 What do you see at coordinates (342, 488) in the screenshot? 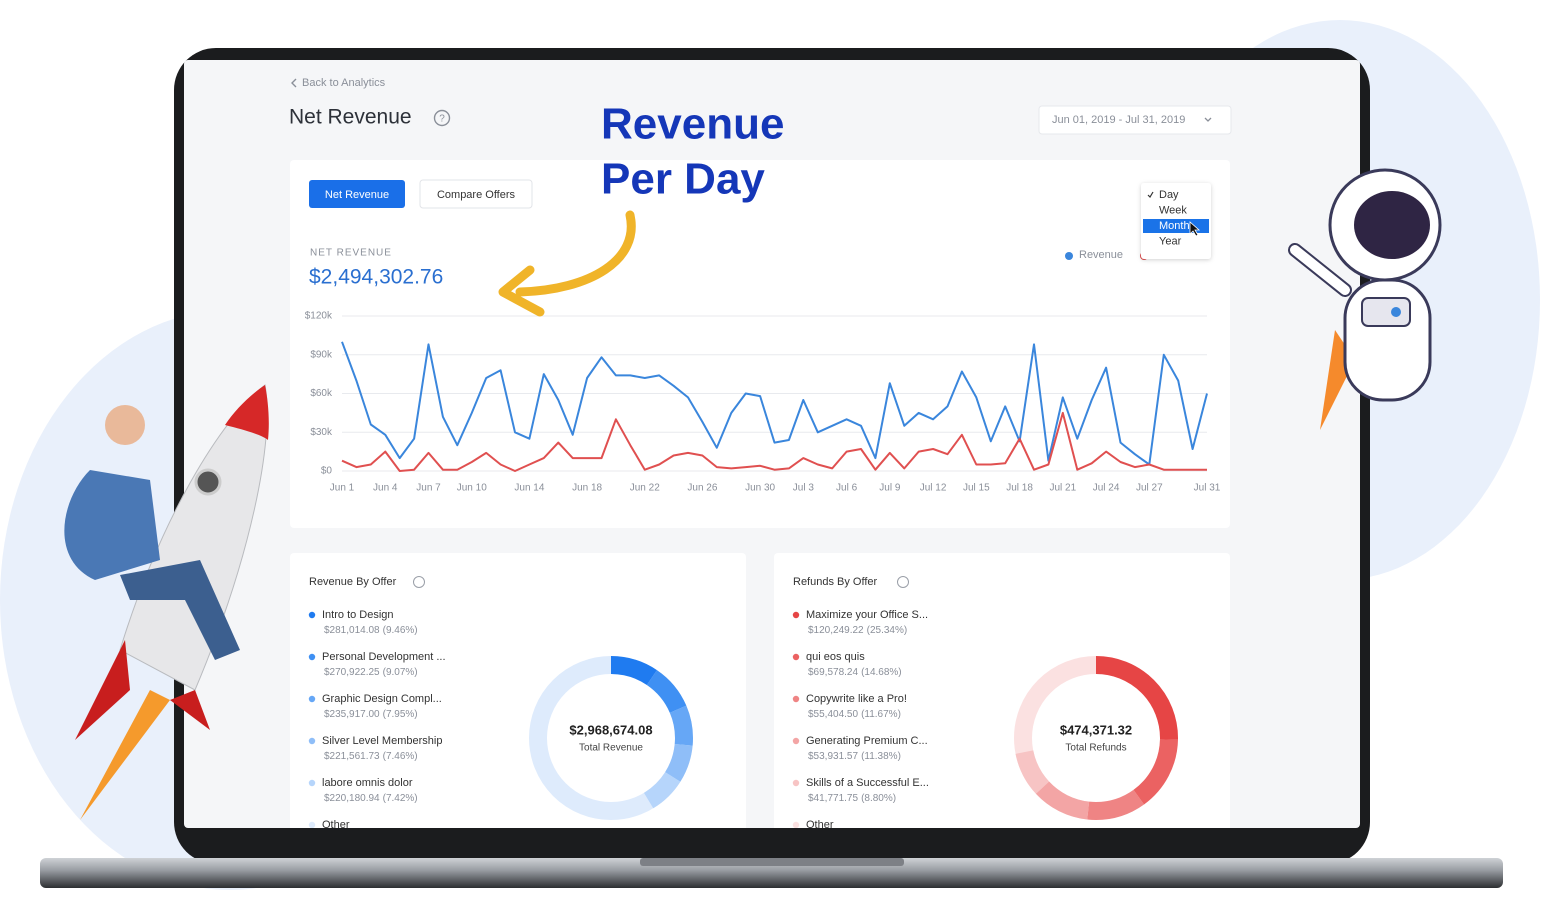
I see `x-tick-label: Jun 1` at bounding box center [342, 488].